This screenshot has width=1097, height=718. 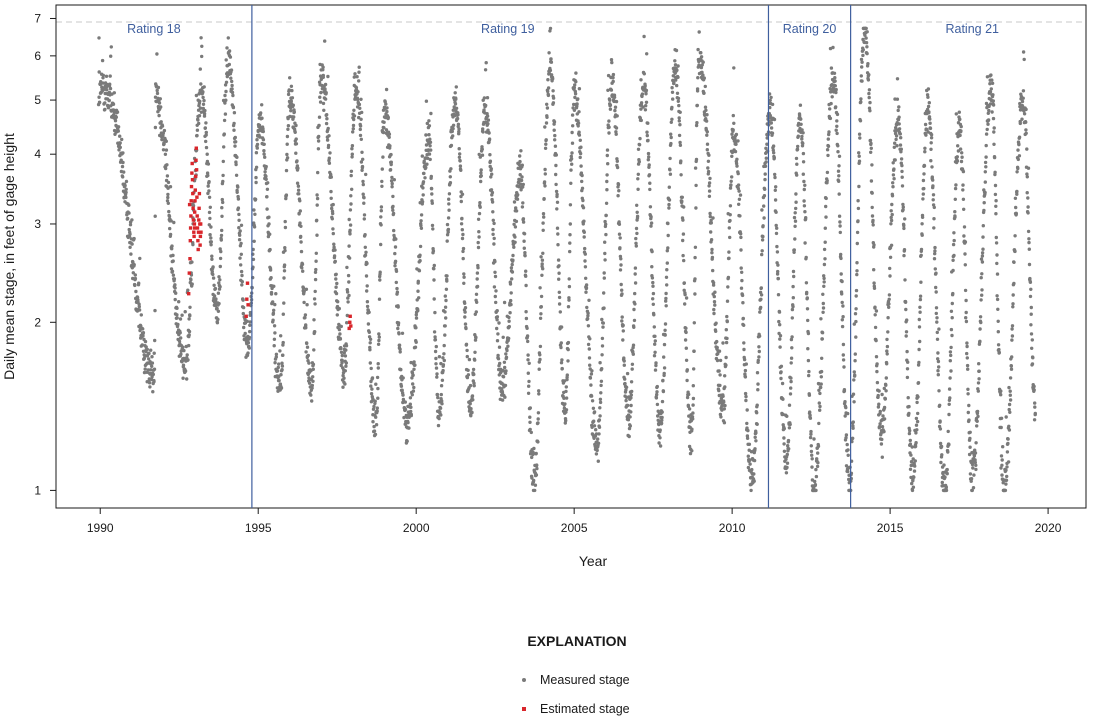 What do you see at coordinates (37, 100) in the screenshot?
I see `y-tick-label: 5` at bounding box center [37, 100].